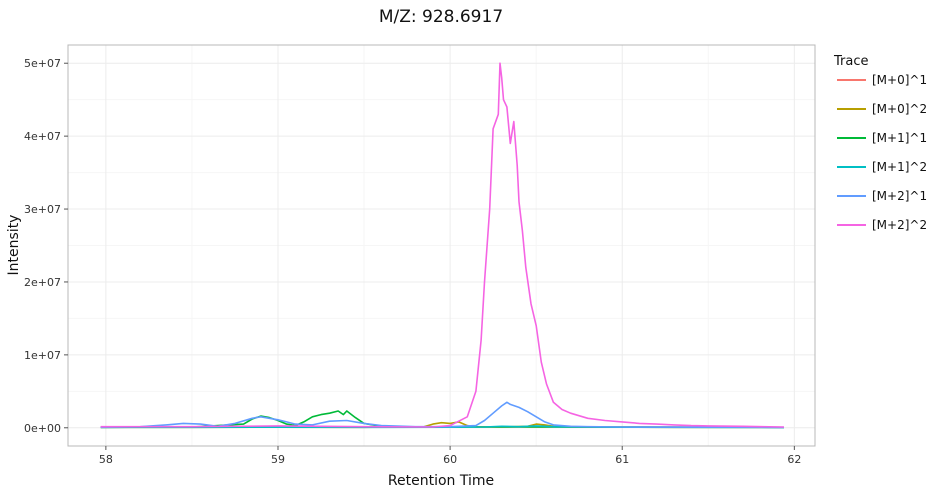 This screenshot has height=489, width=941. Describe the element at coordinates (441, 17) in the screenshot. I see `chart-title: M/Z: 928.6917` at that location.